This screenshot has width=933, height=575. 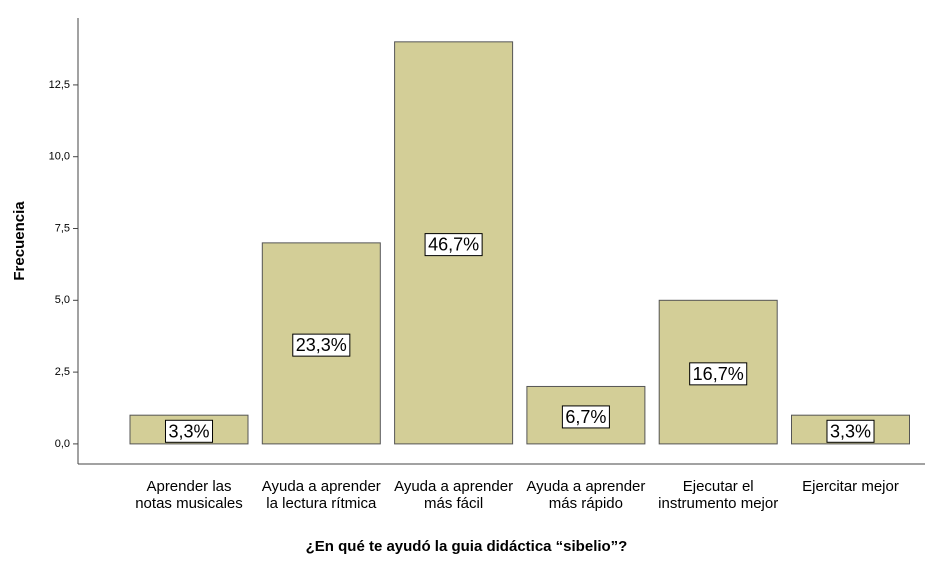 What do you see at coordinates (718, 495) in the screenshot?
I see `x-tick-label: Ejecutar el instrumento mejor` at bounding box center [718, 495].